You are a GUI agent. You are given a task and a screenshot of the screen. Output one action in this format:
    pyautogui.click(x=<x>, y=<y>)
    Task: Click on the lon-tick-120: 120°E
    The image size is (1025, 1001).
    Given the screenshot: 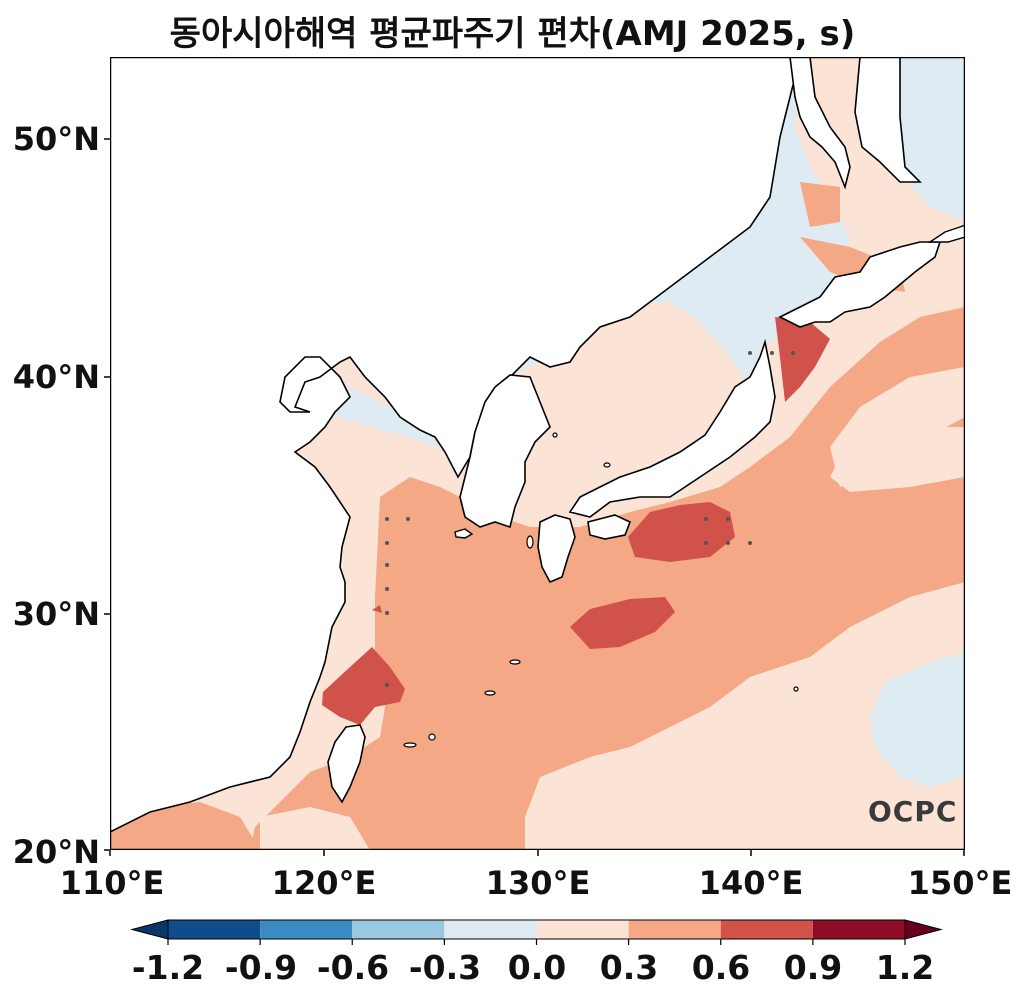 What is the action you would take?
    pyautogui.click(x=324, y=883)
    